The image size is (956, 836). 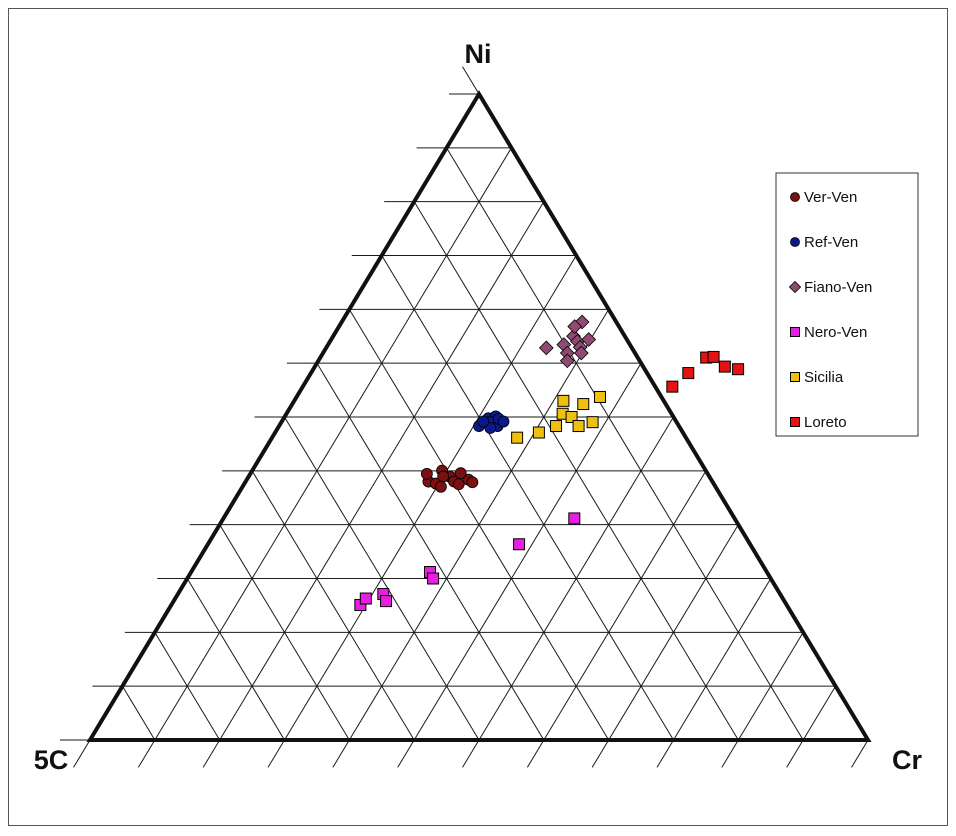 I want to click on legend-marker-fiano-ven, so click(x=795, y=287).